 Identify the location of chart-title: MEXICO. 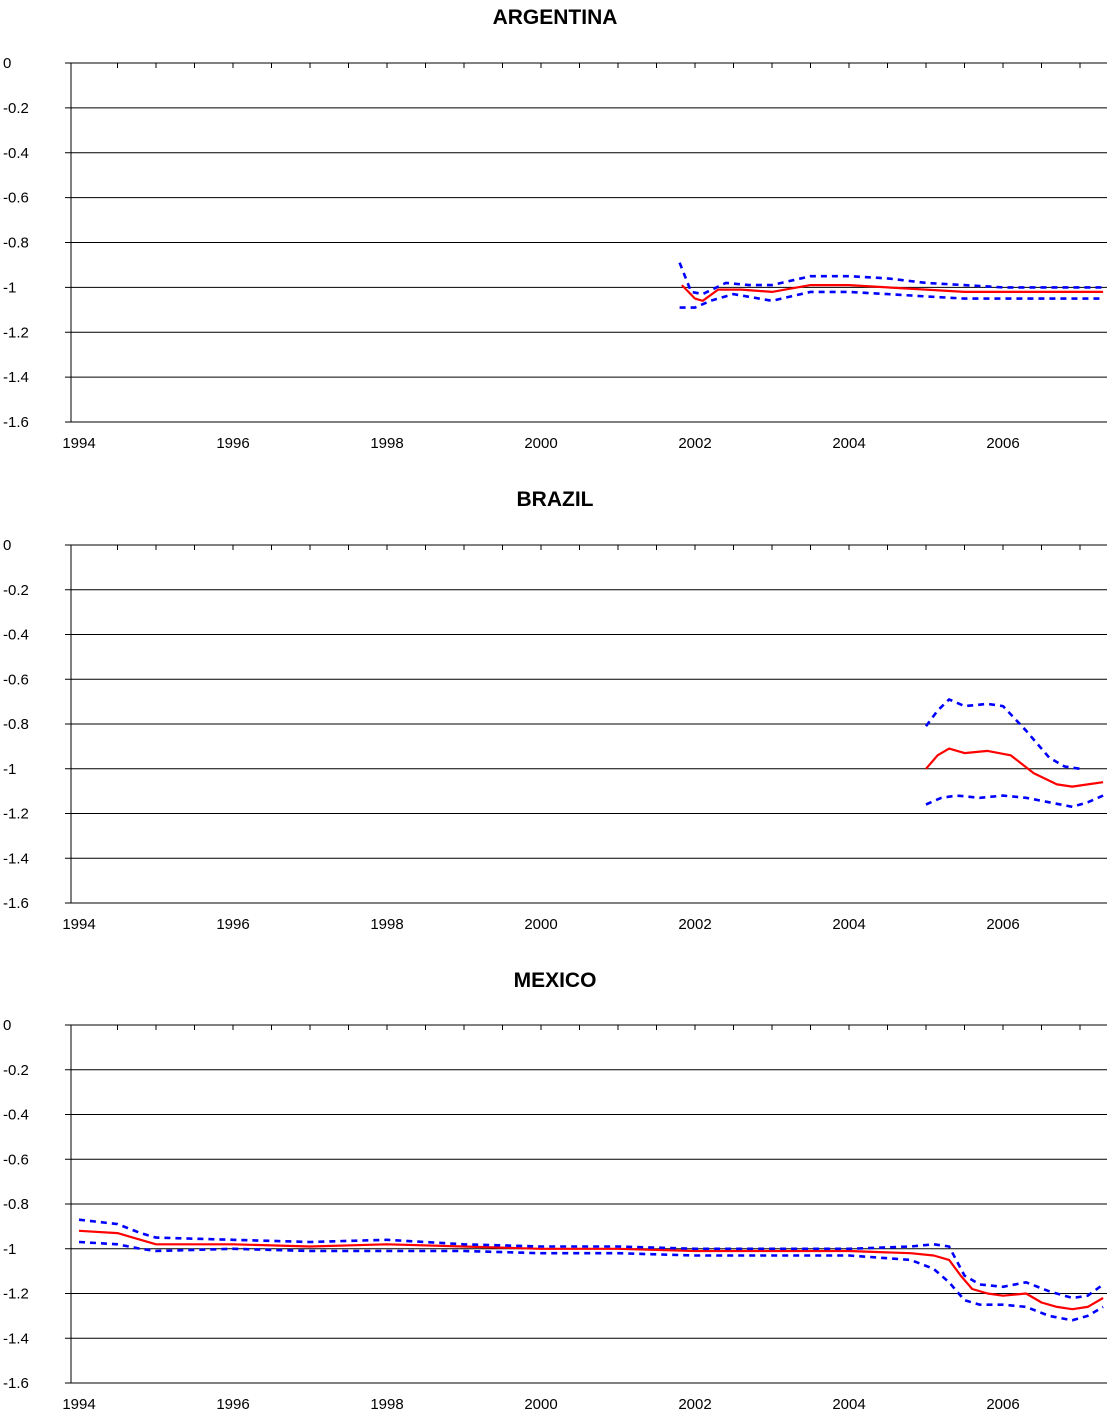
(555, 980).